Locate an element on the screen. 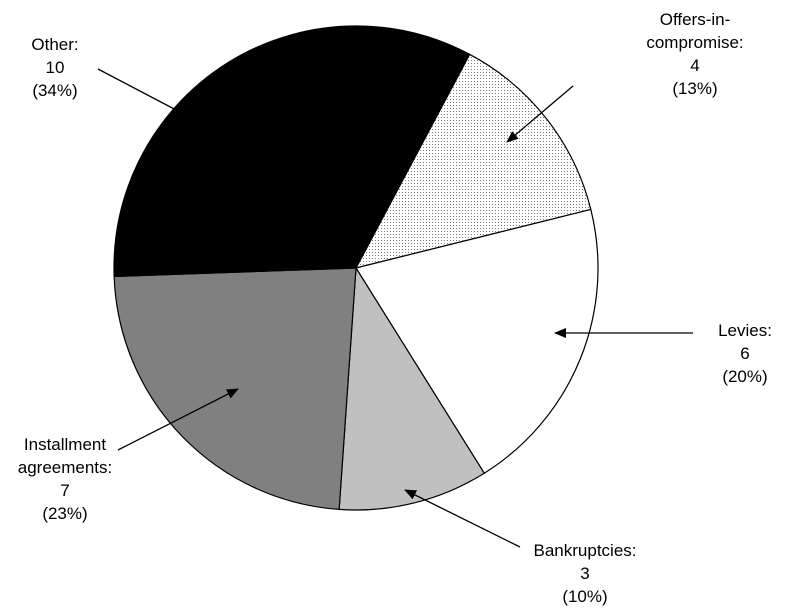  levies-label-value: 6 is located at coordinates (745, 353).